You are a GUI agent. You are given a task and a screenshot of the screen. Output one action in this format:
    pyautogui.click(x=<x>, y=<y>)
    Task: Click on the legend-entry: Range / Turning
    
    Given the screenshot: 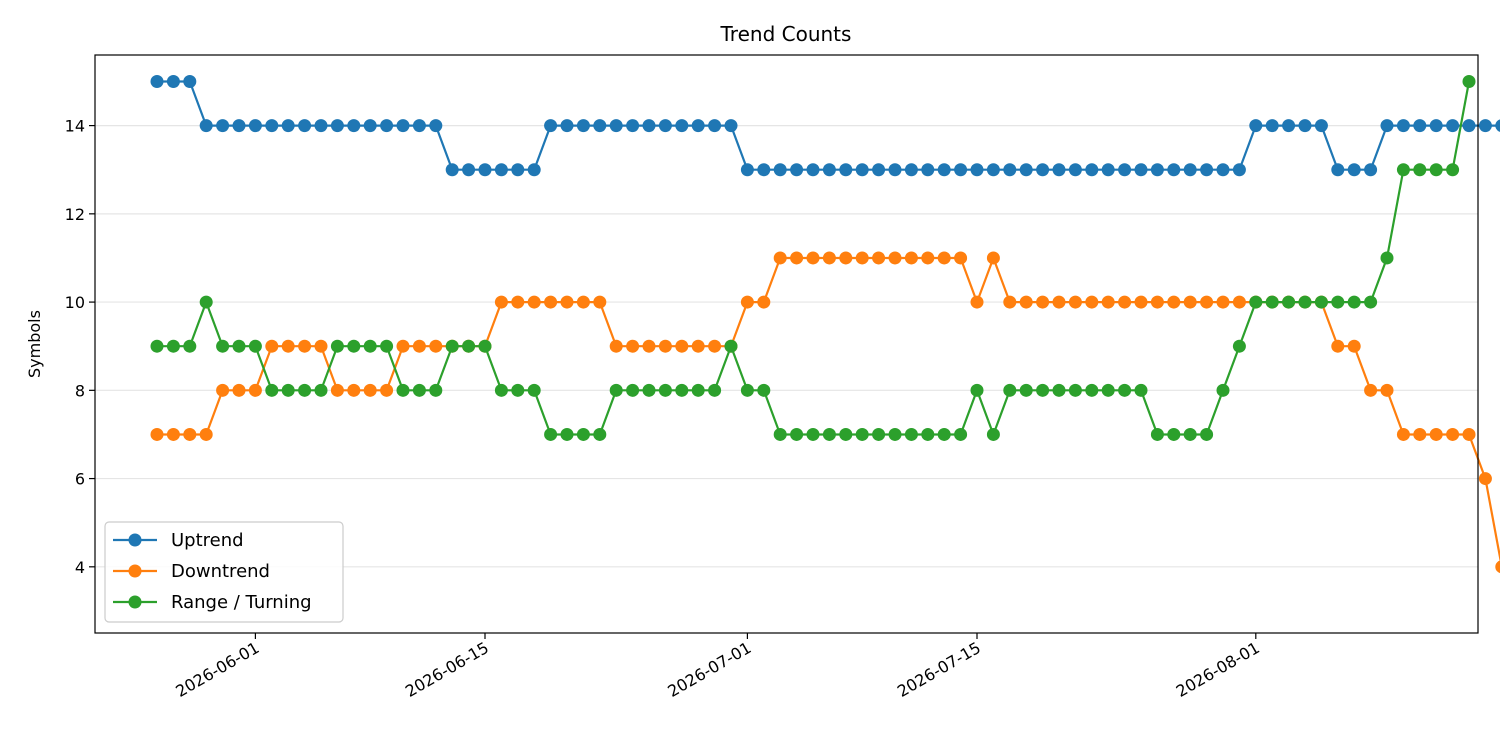 What is the action you would take?
    pyautogui.click(x=212, y=602)
    